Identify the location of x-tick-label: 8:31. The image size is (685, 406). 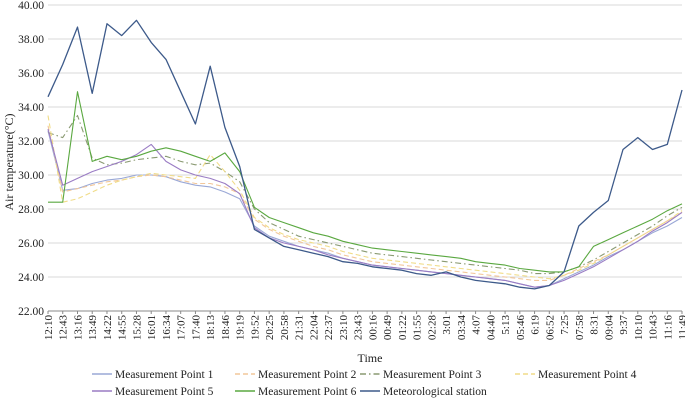
(595, 325).